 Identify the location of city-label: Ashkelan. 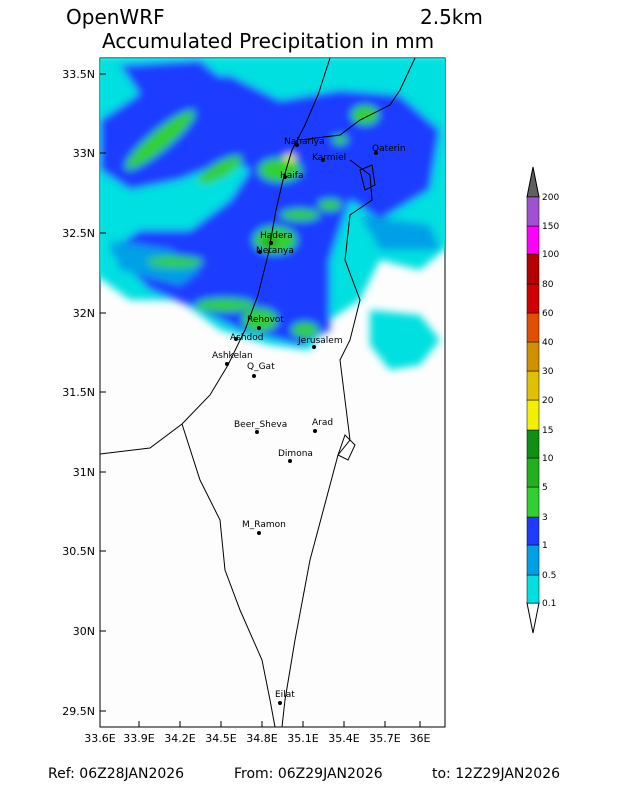
(232, 356).